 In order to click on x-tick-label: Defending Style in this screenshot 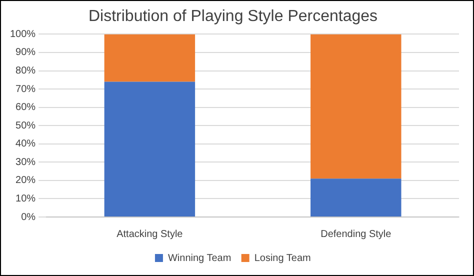, I will do `click(356, 234)`.